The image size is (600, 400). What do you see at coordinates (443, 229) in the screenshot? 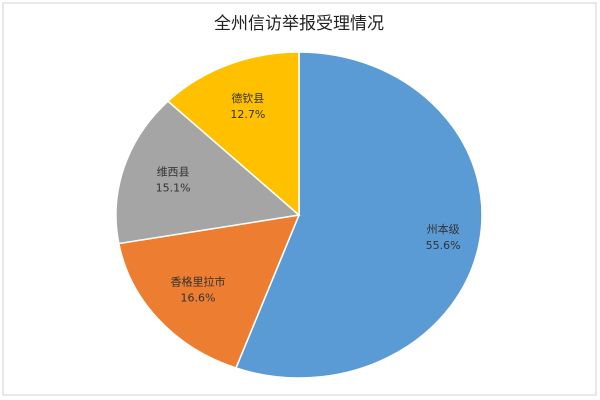
I see `slice-label: 州本级` at bounding box center [443, 229].